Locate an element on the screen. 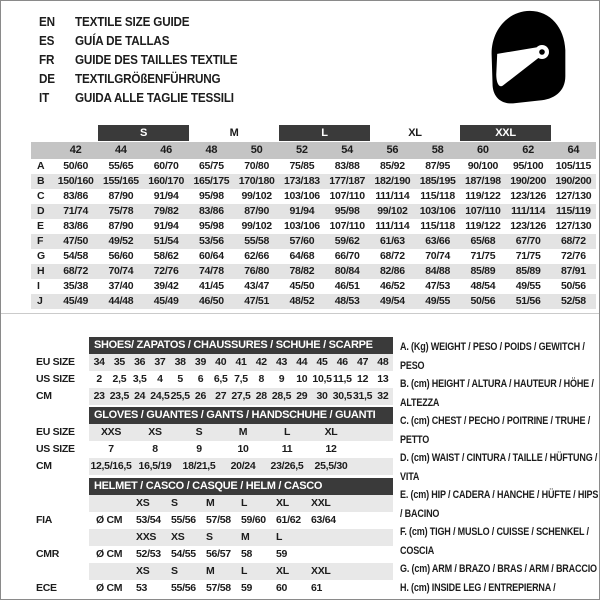 Image resolution: width=600 pixels, height=600 pixels. measurement-cell: 115/119 is located at coordinates (573, 211).